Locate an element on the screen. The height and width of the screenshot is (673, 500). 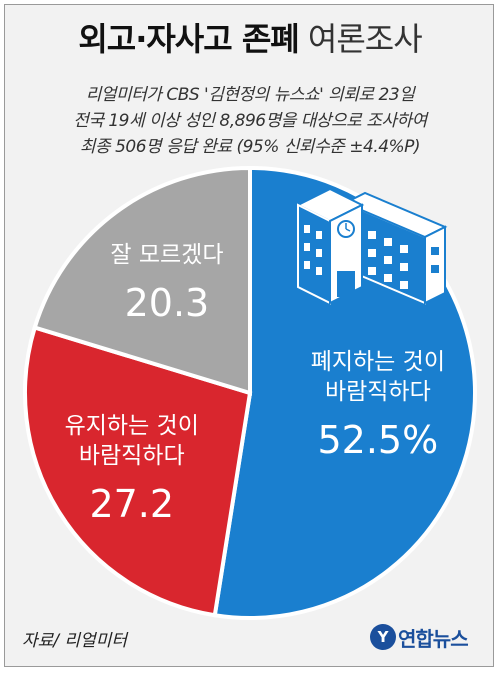
yonhap-logo-icon: Y is located at coordinates (383, 637).